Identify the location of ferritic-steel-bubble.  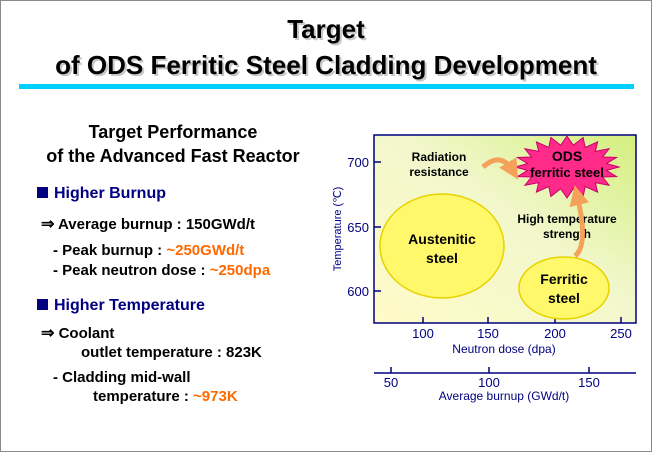
(564, 288).